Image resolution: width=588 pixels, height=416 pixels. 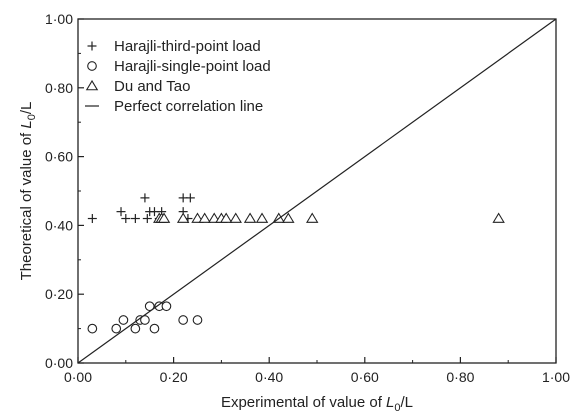 What do you see at coordinates (59, 294) in the screenshot?
I see `y-tick-label: 0·20` at bounding box center [59, 294].